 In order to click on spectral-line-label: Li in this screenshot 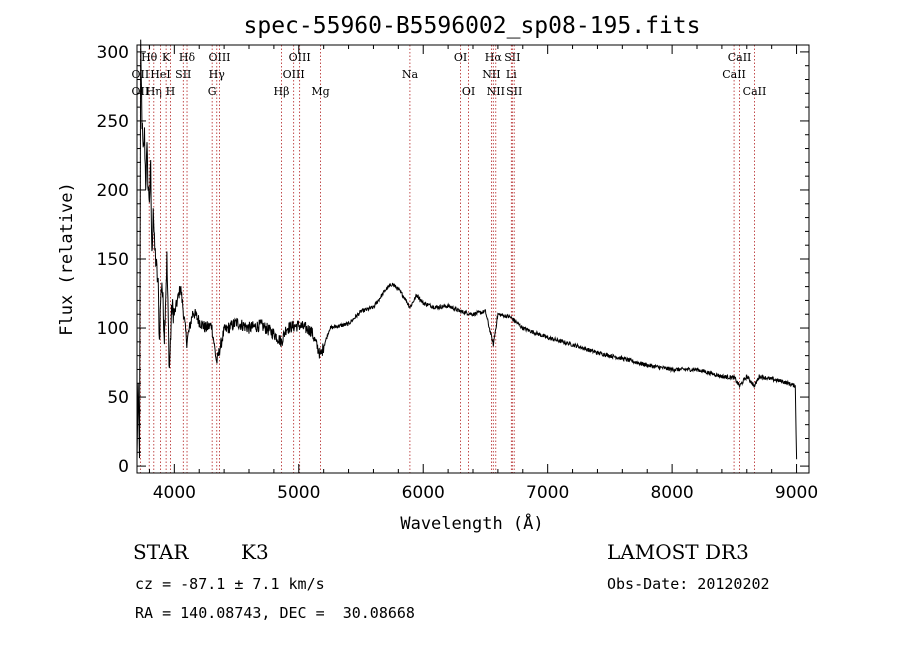, I will do `click(511, 74)`.